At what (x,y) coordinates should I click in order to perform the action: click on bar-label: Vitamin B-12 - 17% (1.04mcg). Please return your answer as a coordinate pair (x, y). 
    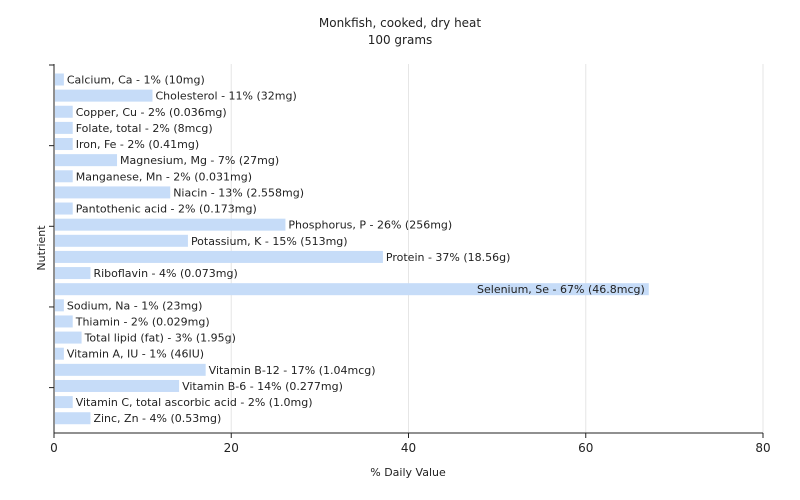
    Looking at the image, I should click on (292, 370).